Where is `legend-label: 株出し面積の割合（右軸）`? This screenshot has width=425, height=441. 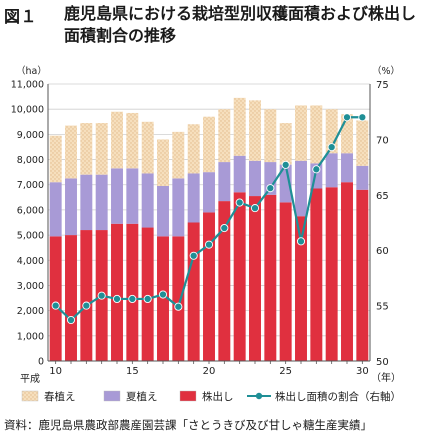 legend-label: 株出し面積の割合（右軸） is located at coordinates (338, 396).